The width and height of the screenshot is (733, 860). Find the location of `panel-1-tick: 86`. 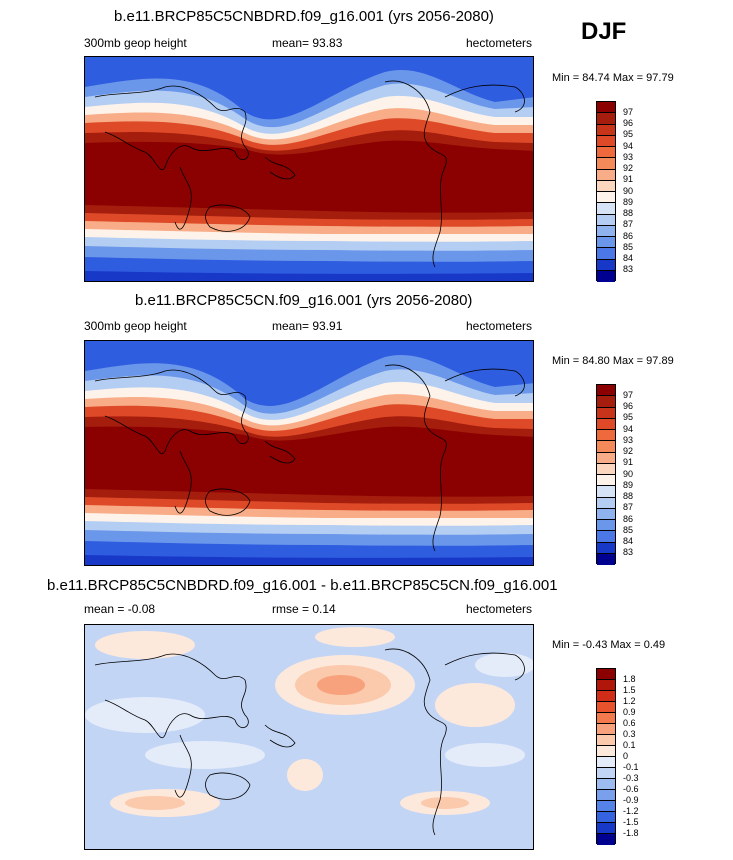

panel-1-tick: 86 is located at coordinates (628, 236).